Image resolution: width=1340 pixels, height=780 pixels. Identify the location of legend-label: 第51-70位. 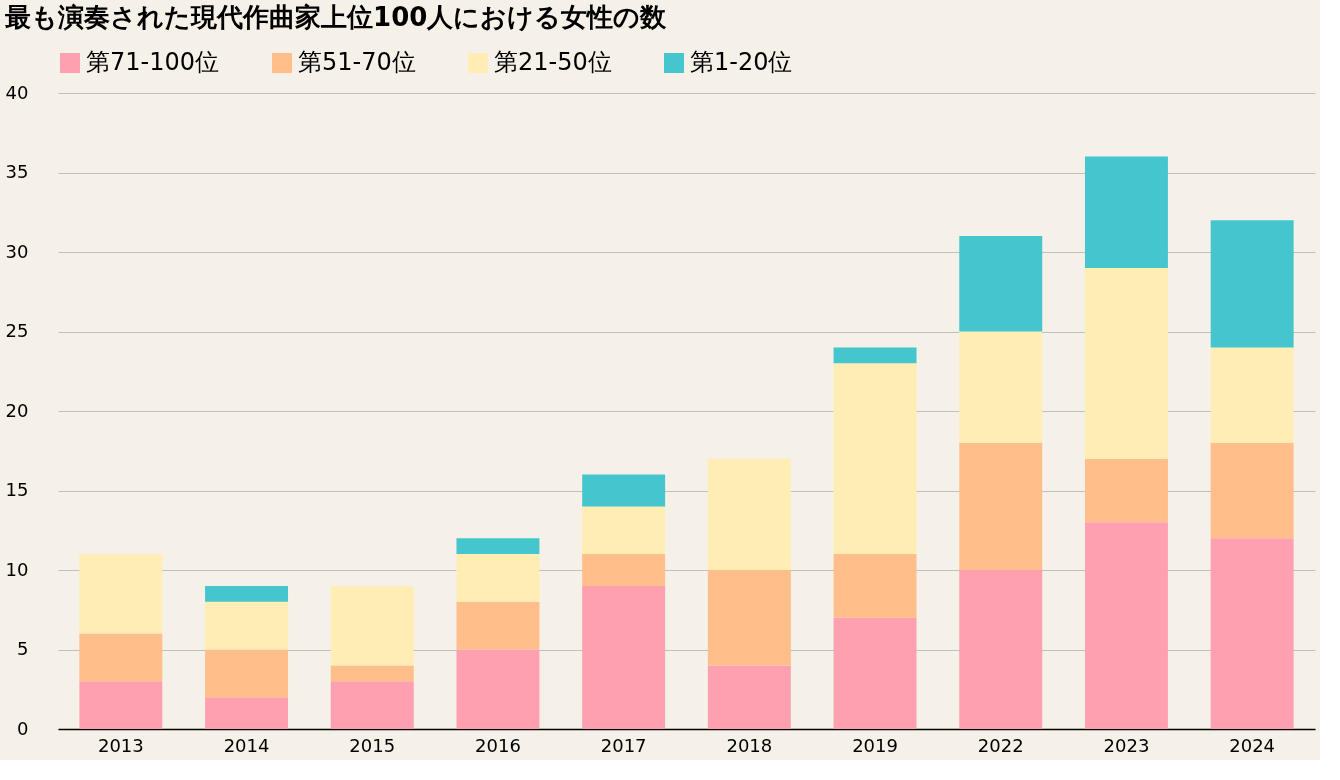
(357, 62).